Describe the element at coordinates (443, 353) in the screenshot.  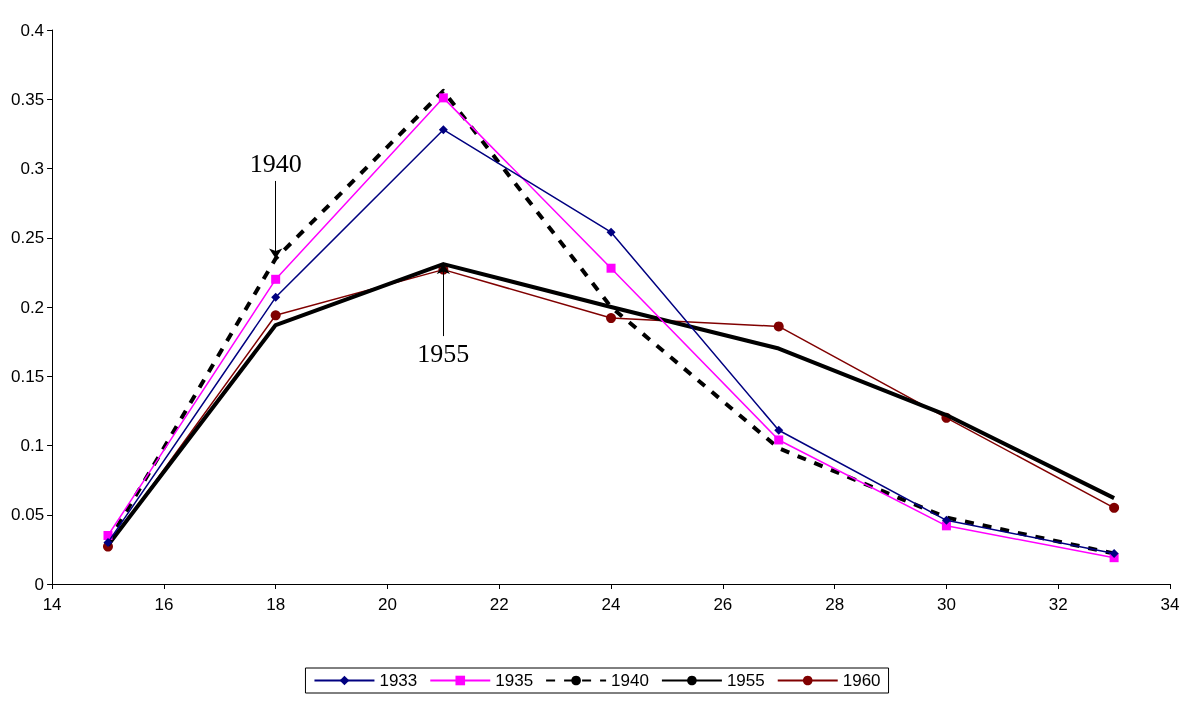
I see `annotation: 1955` at that location.